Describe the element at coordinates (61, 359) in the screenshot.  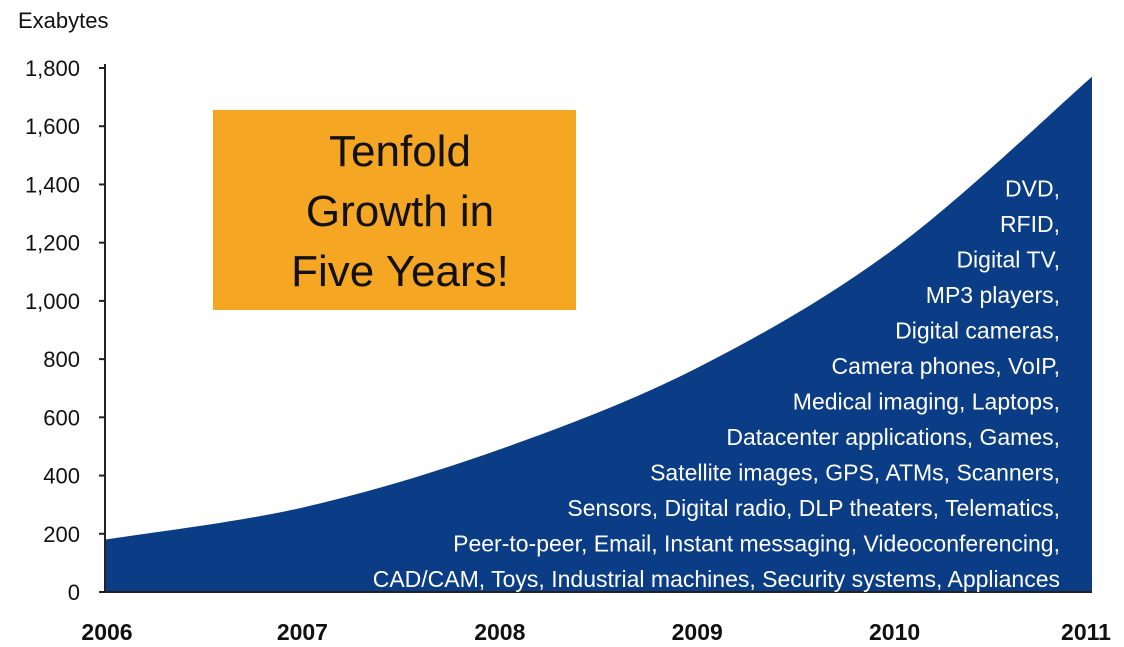
I see `y-tick-label: 800` at that location.